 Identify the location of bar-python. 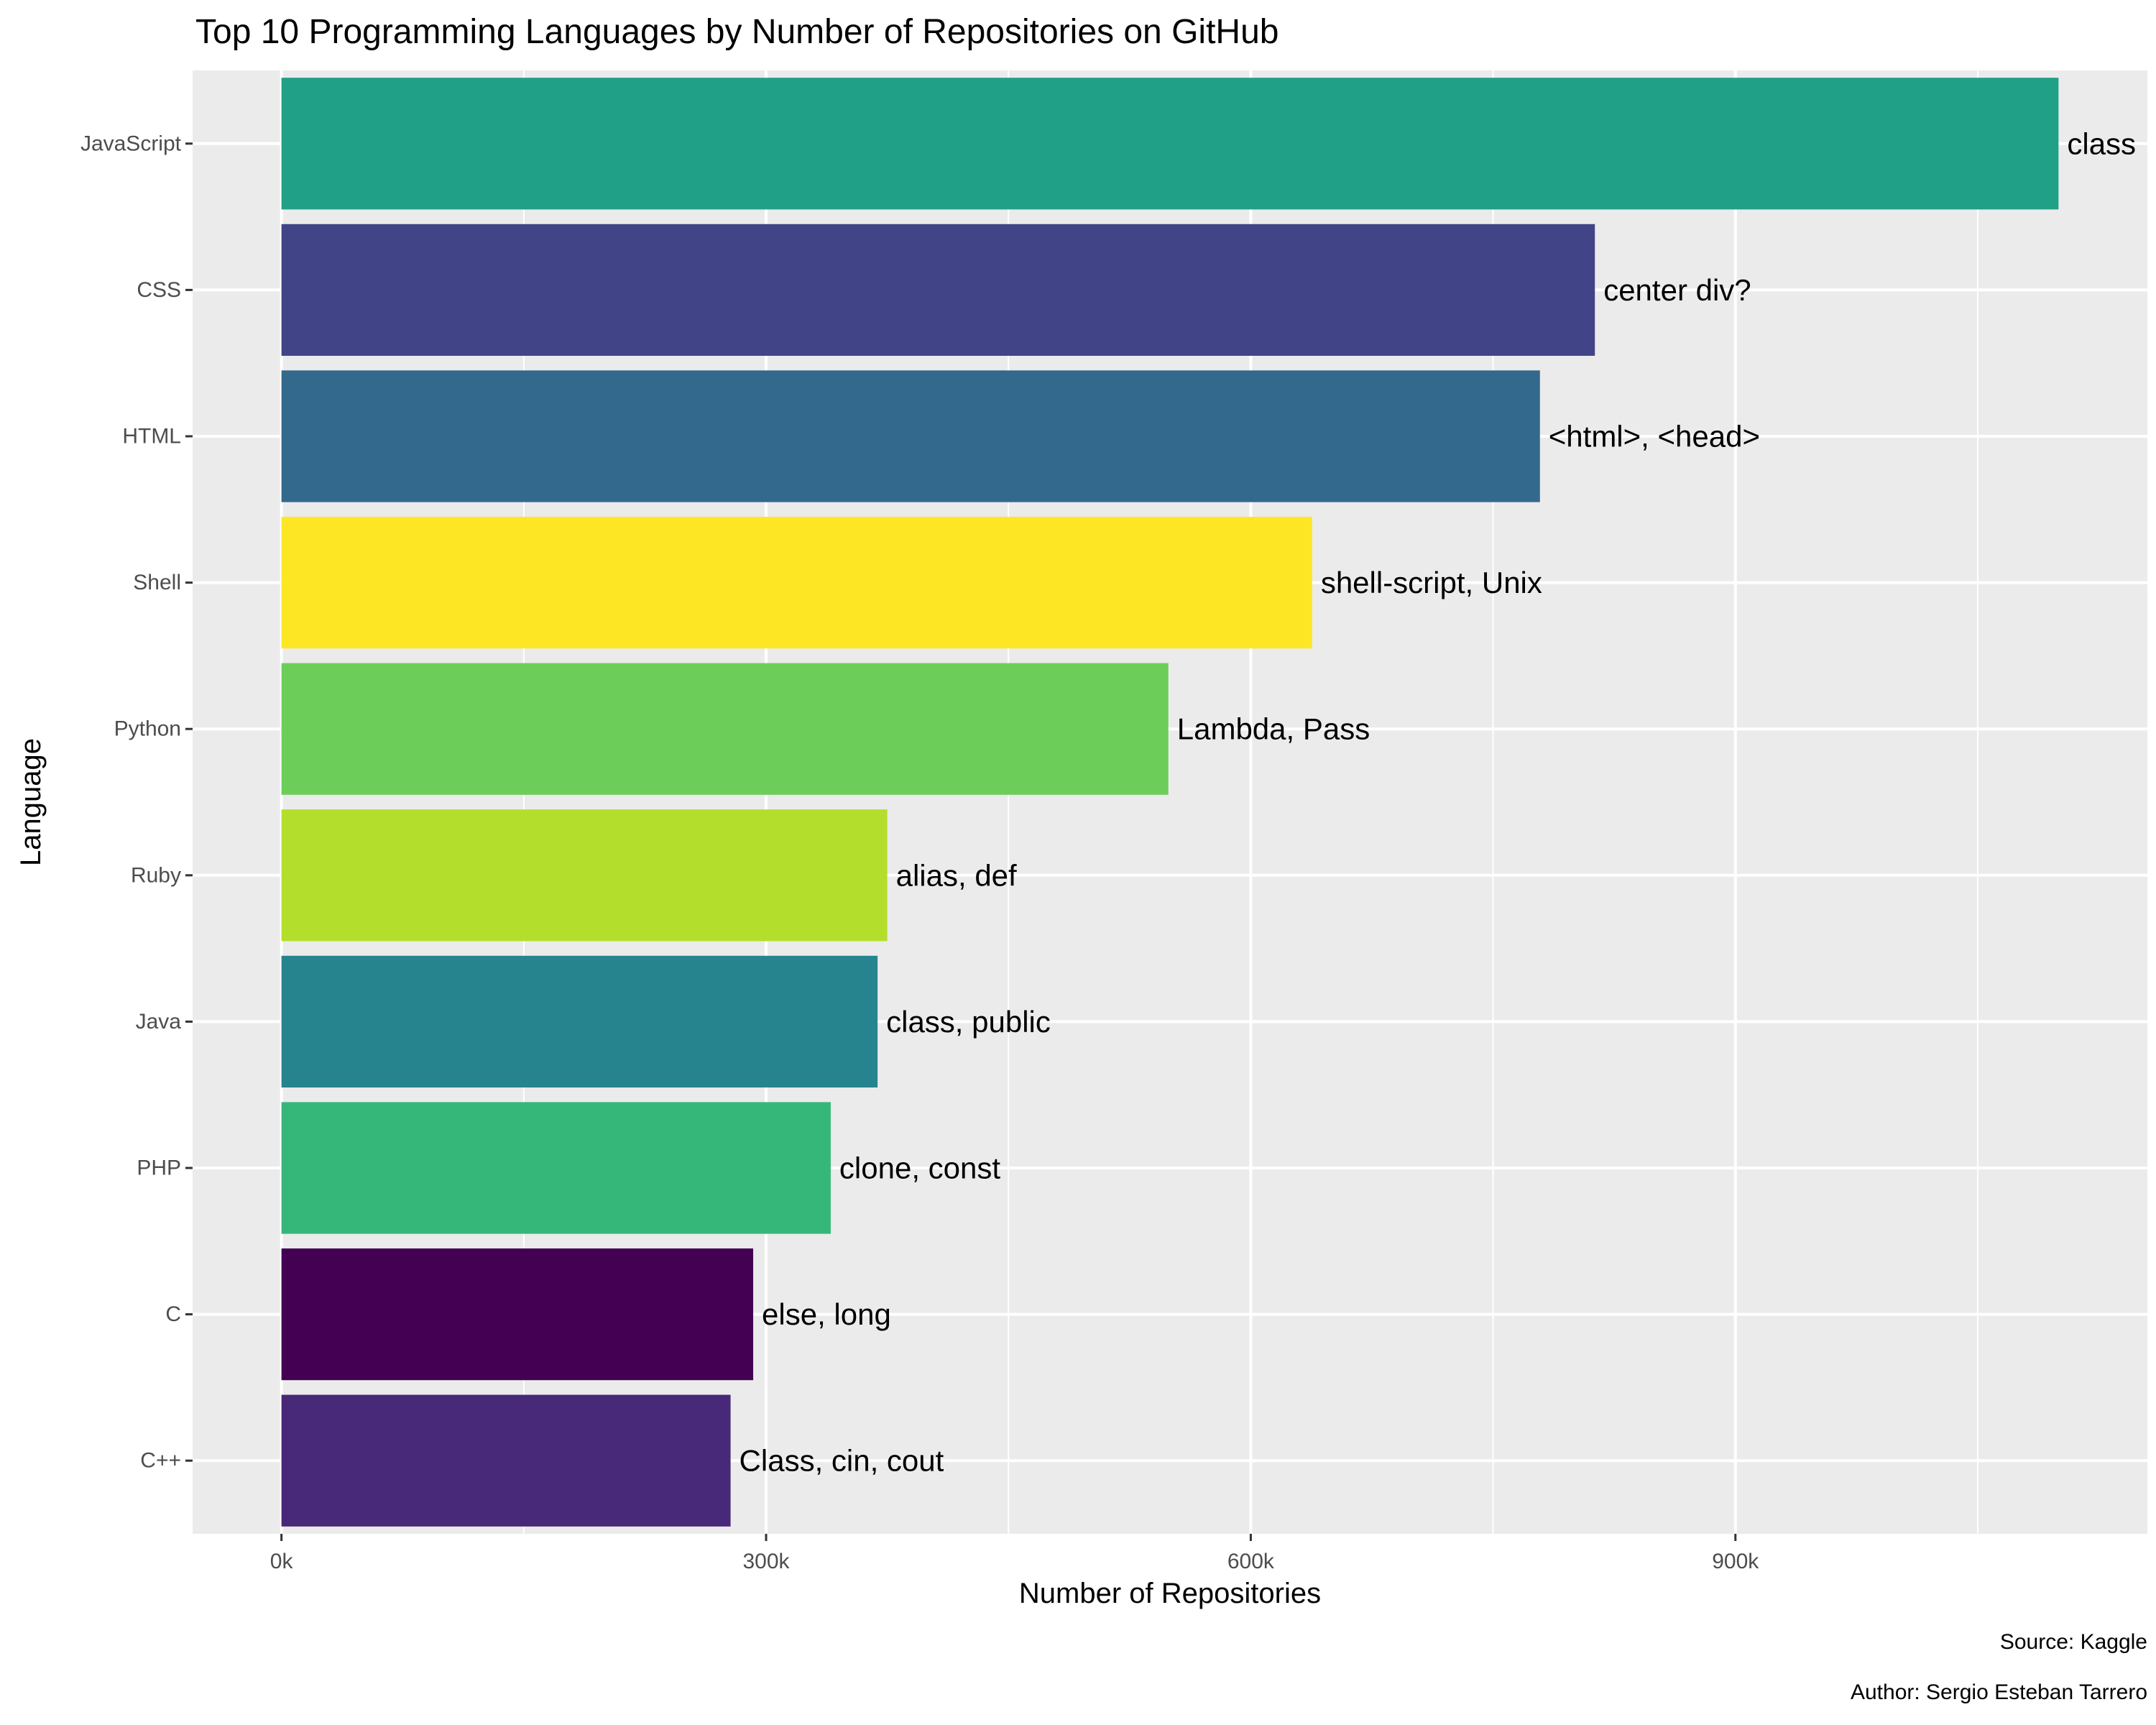
(725, 729).